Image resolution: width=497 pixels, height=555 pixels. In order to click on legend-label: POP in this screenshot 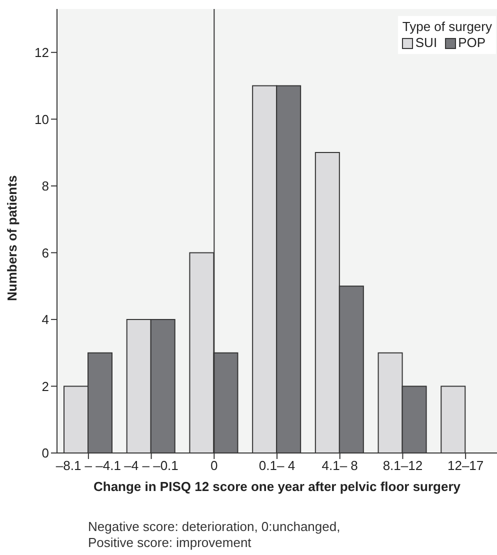, I will do `click(471, 43)`.